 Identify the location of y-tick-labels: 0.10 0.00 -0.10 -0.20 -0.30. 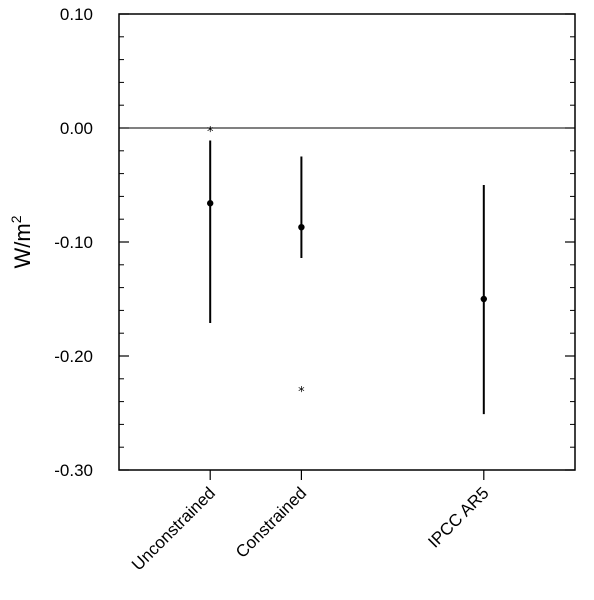
(73, 242).